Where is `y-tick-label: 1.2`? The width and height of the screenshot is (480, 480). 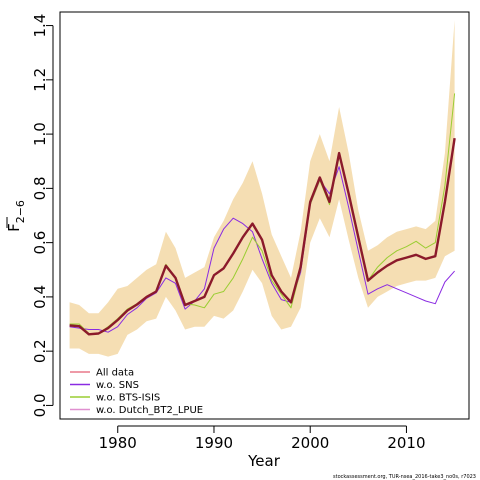 y-tick-label: 1.2 is located at coordinates (40, 80).